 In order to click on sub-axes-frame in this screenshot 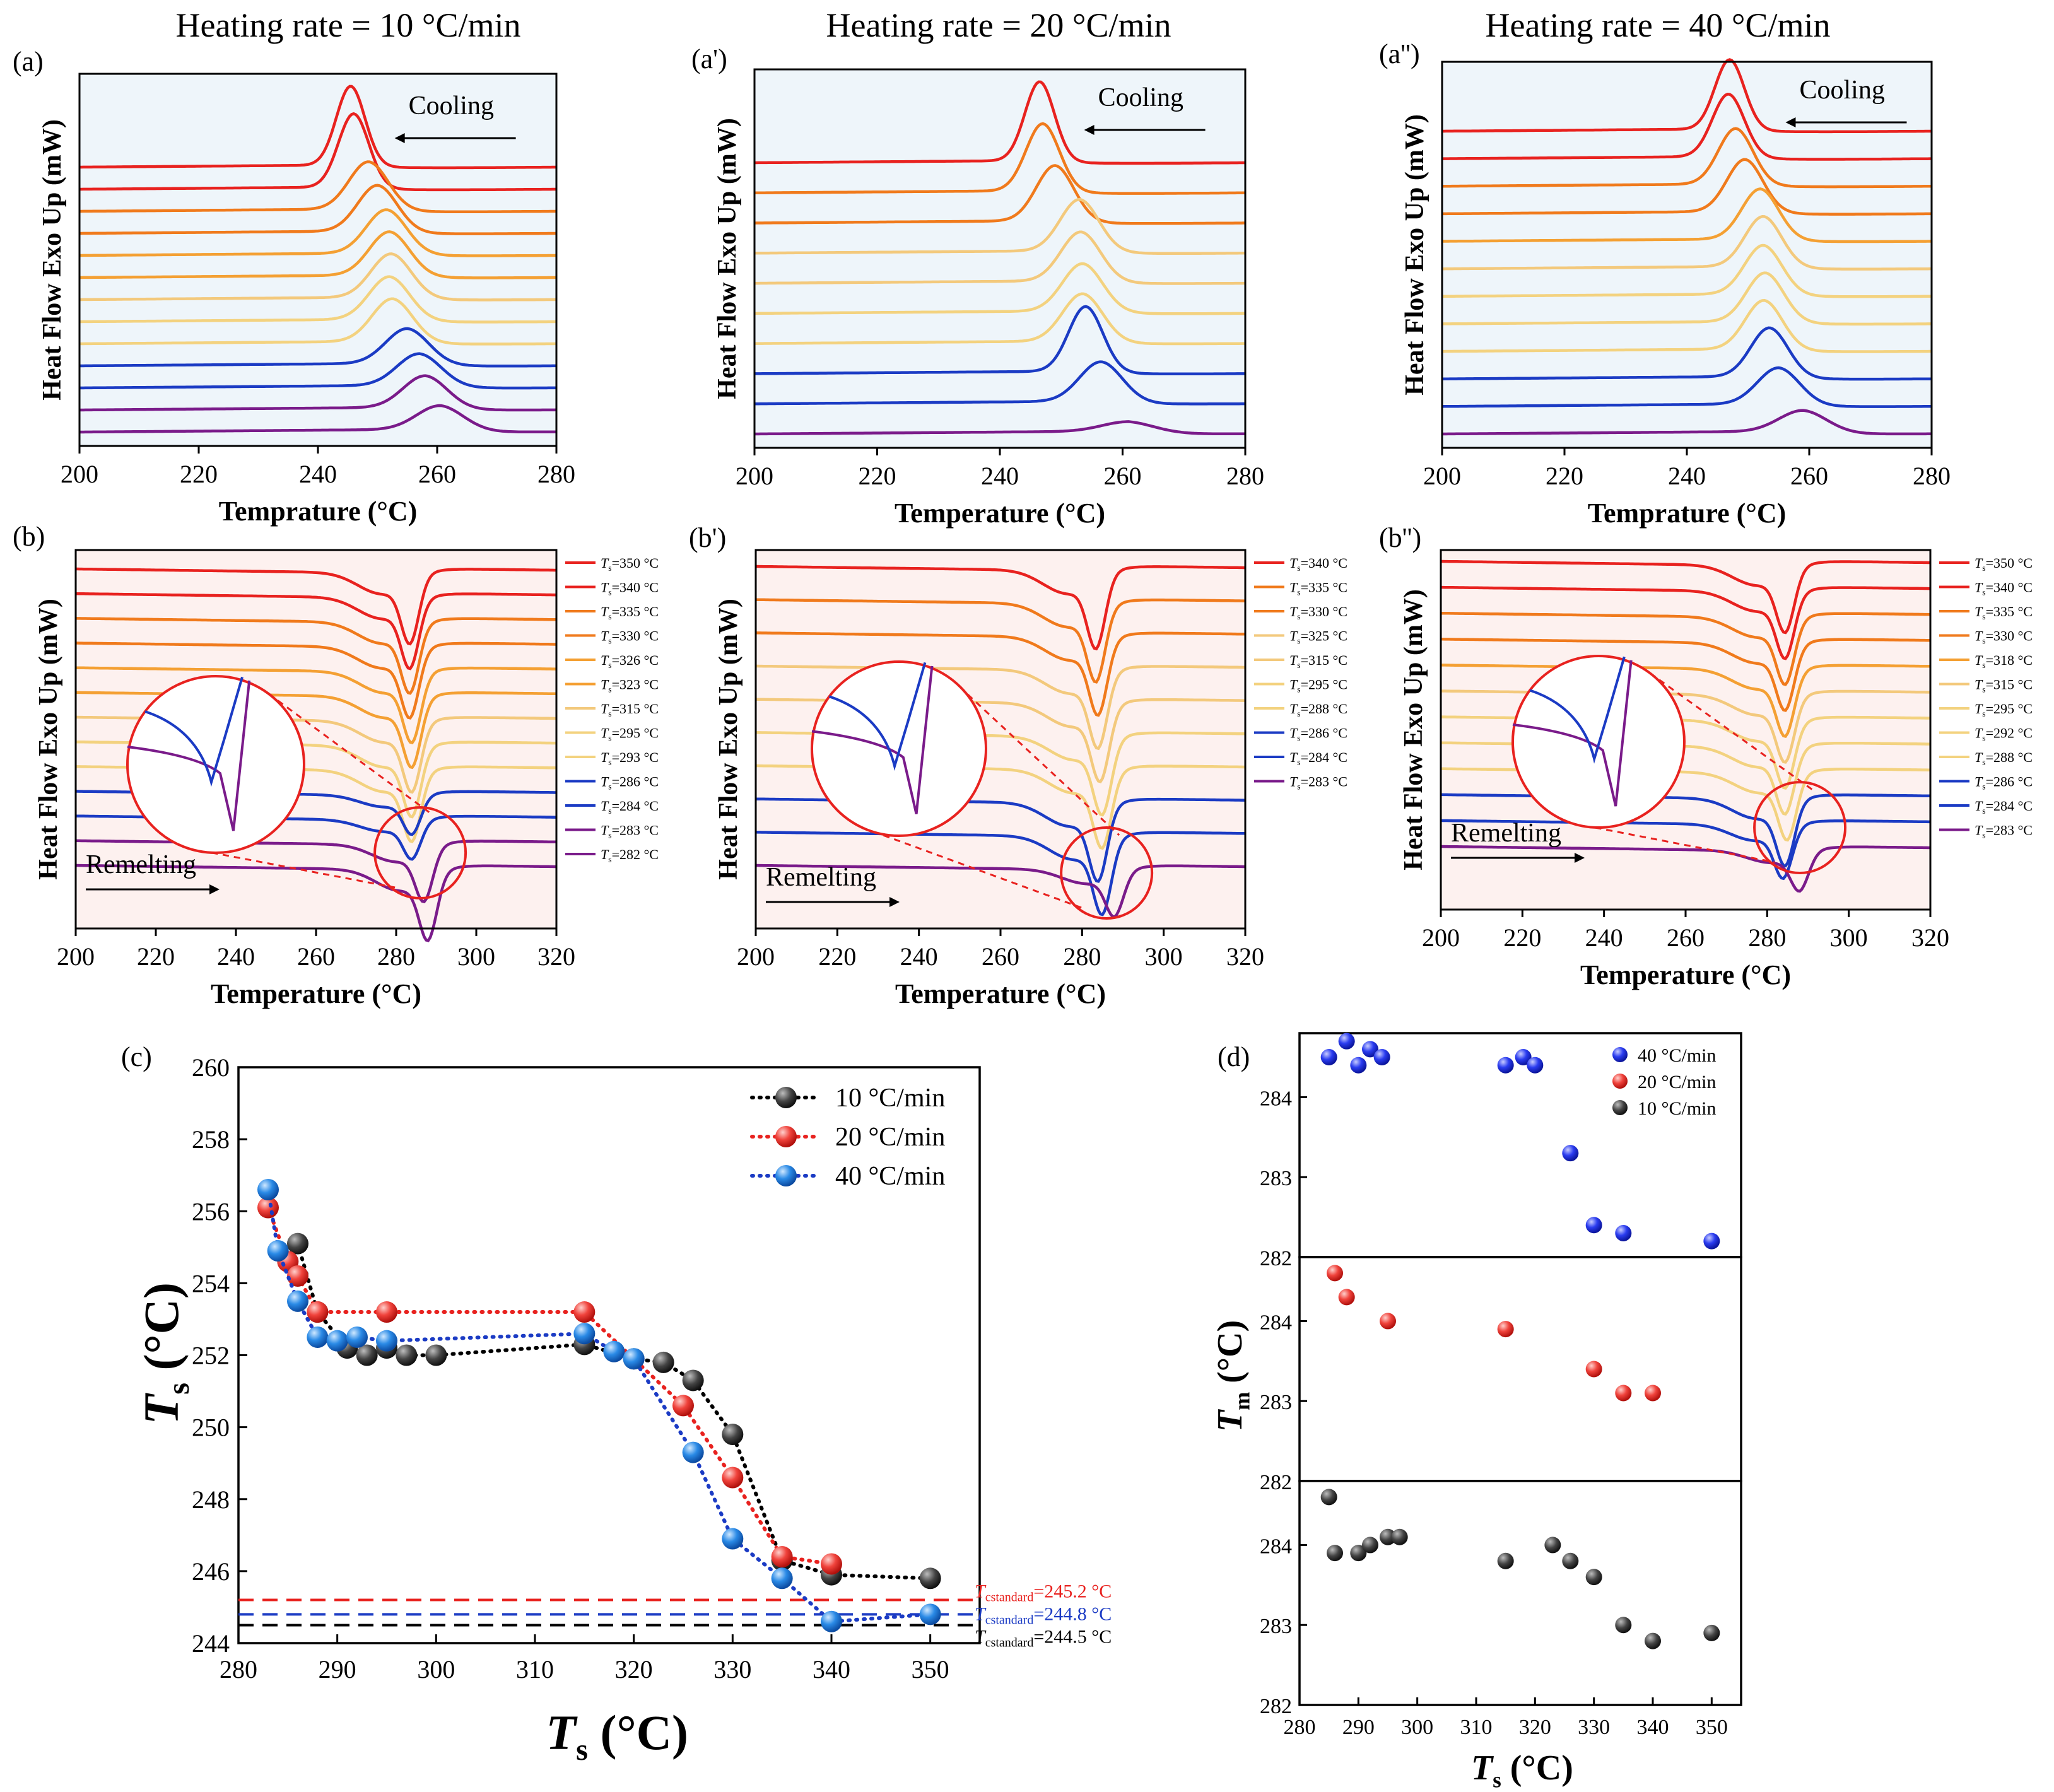, I will do `click(1520, 1593)`.